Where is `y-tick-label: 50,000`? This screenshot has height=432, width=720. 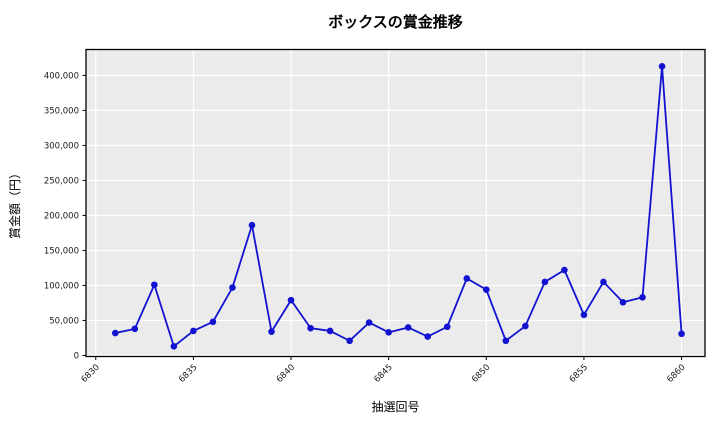
y-tick-label: 50,000 is located at coordinates (64, 321).